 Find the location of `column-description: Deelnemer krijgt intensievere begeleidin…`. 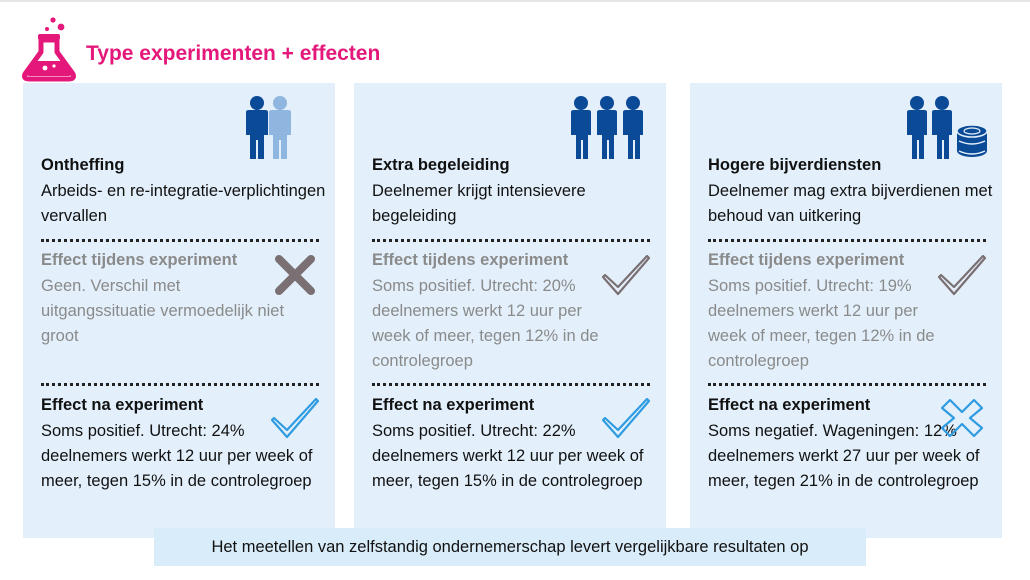

column-description: Deelnemer krijgt intensievere begeleidin… is located at coordinates (479, 203).